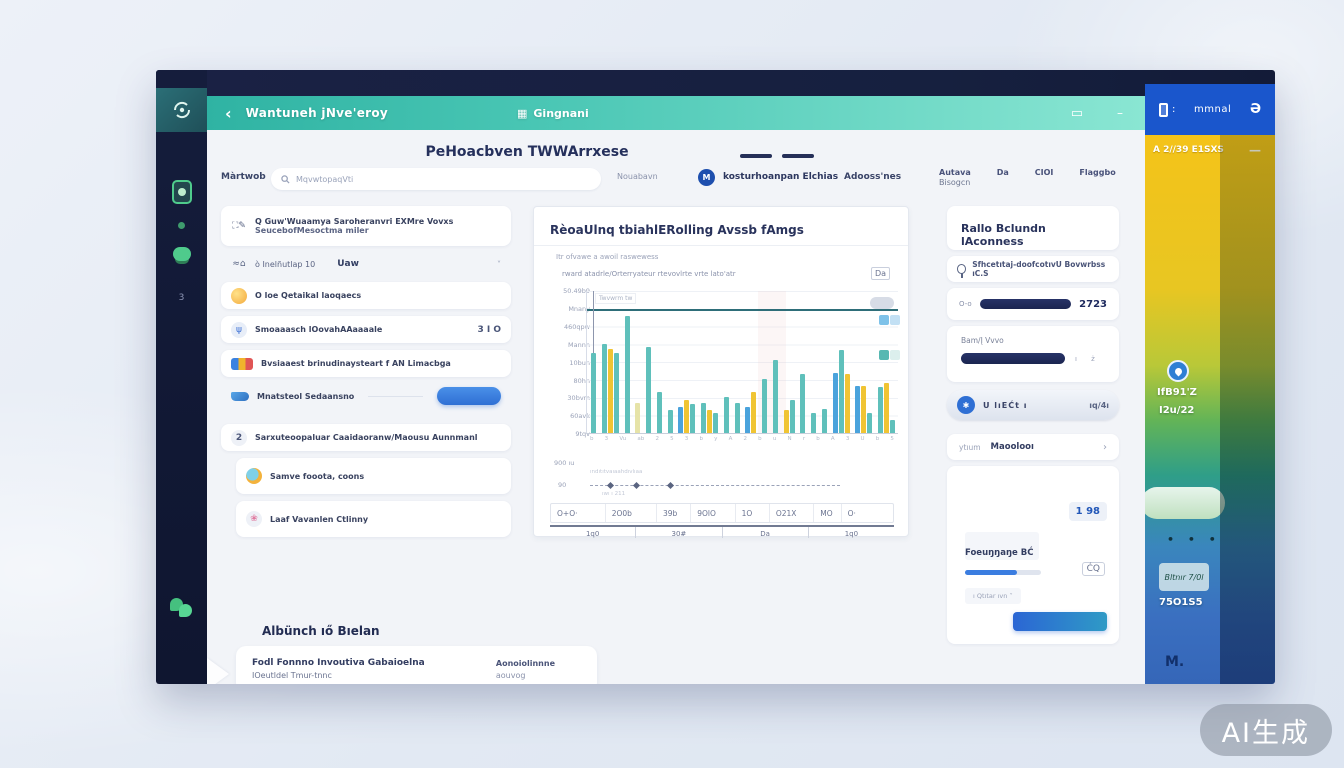  Describe the element at coordinates (781, 177) in the screenshot. I see `user-name: kosturhoanpan Elchias` at that location.